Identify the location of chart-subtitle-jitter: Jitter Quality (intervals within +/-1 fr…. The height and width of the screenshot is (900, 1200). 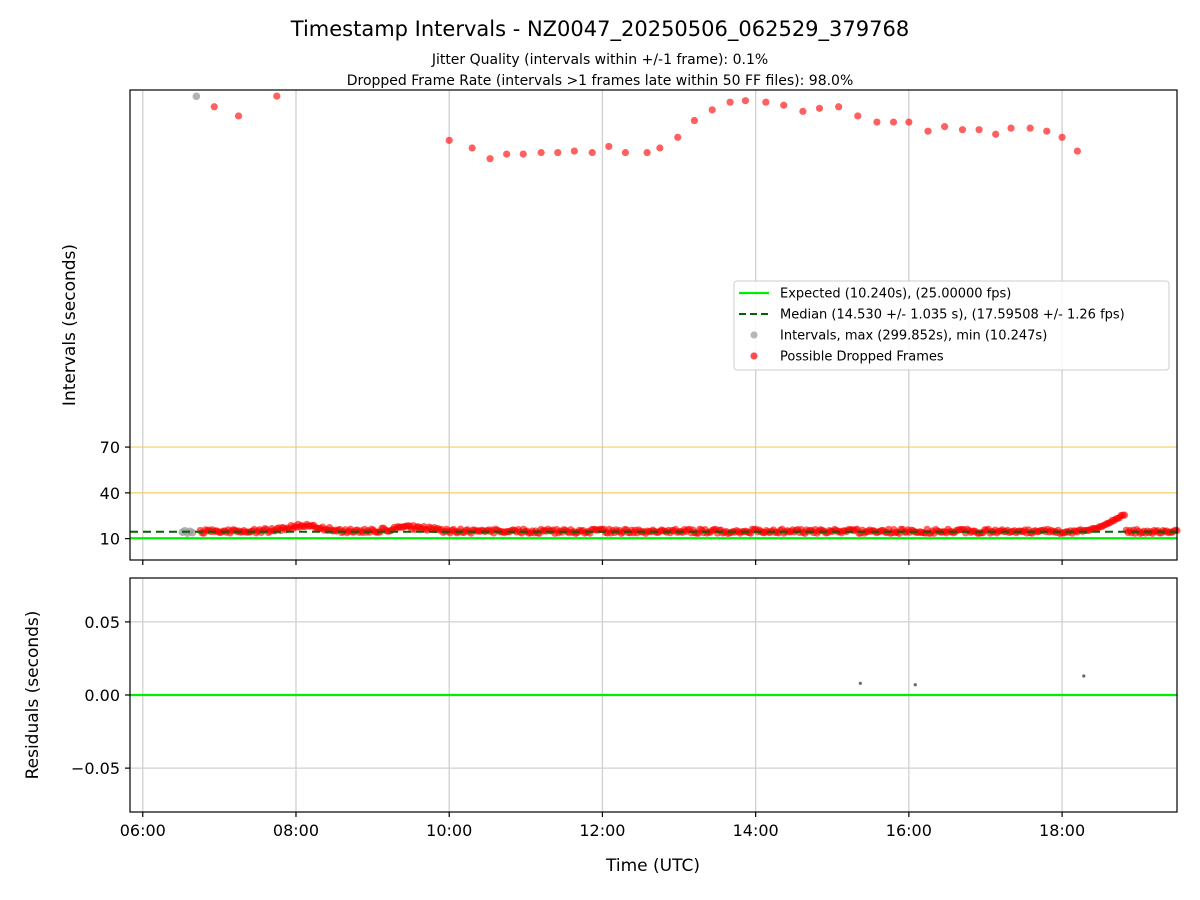
(599, 60).